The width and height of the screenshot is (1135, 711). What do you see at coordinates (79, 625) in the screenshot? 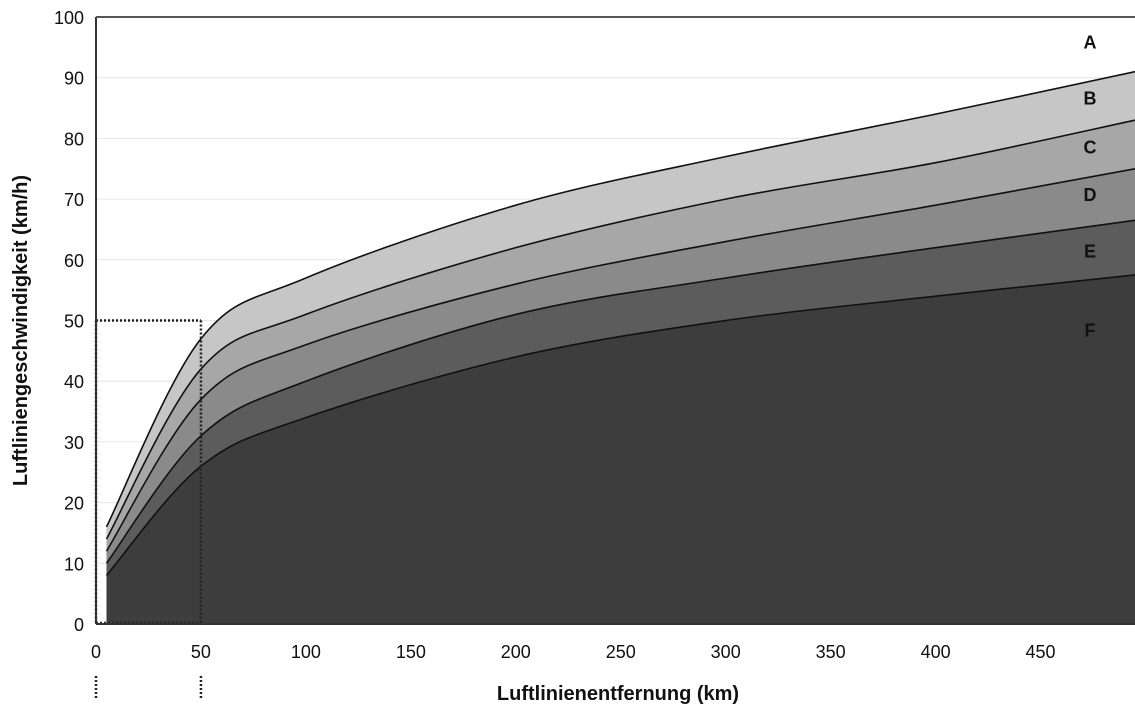
I see `y-tick-label: 0` at bounding box center [79, 625].